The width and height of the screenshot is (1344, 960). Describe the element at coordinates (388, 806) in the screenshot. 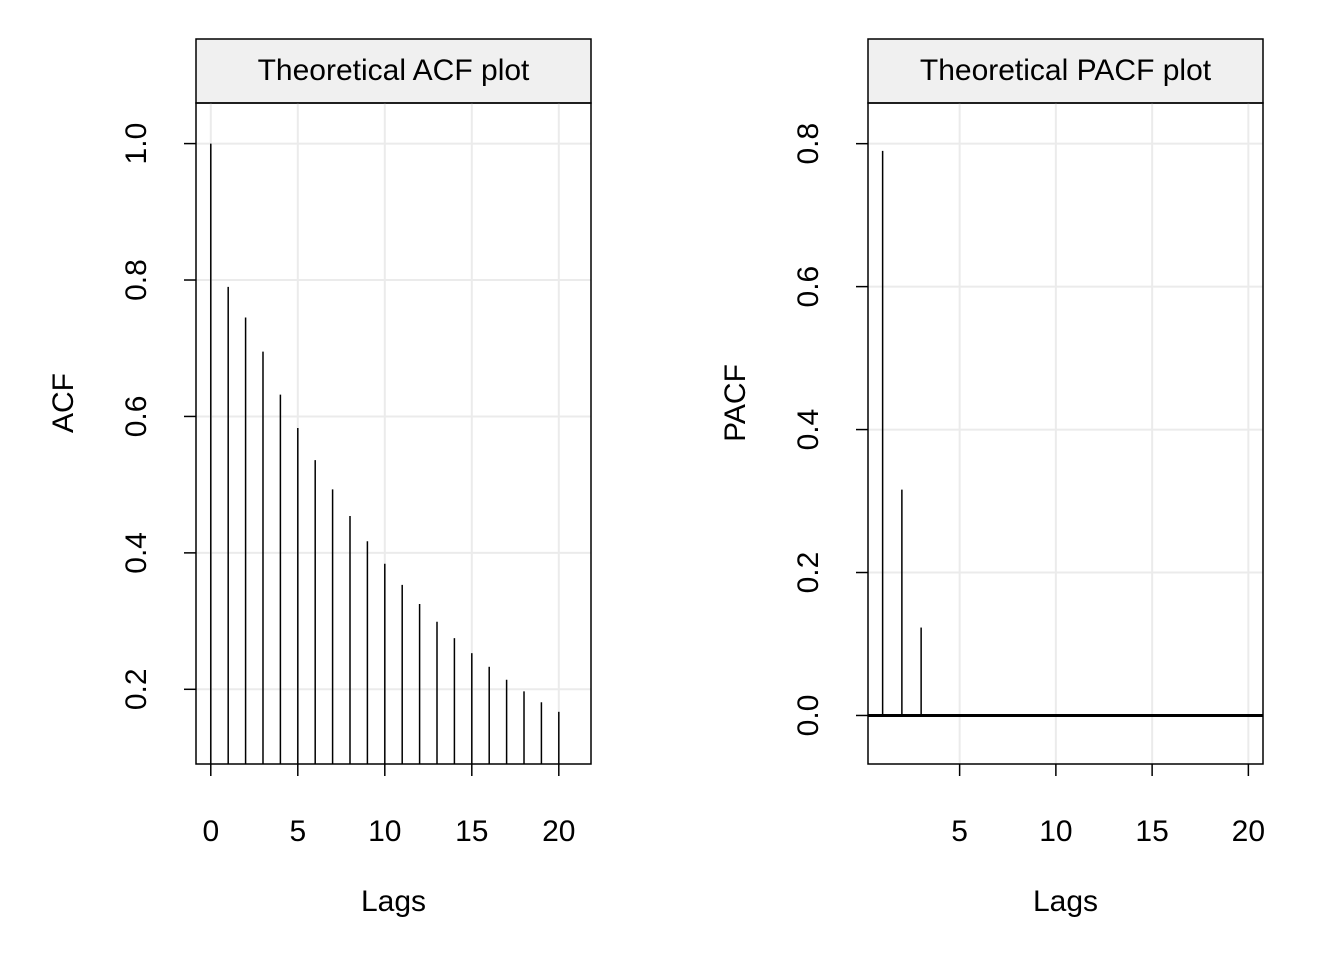

I see `acf-x-axis: 0 5 10 15 20` at that location.